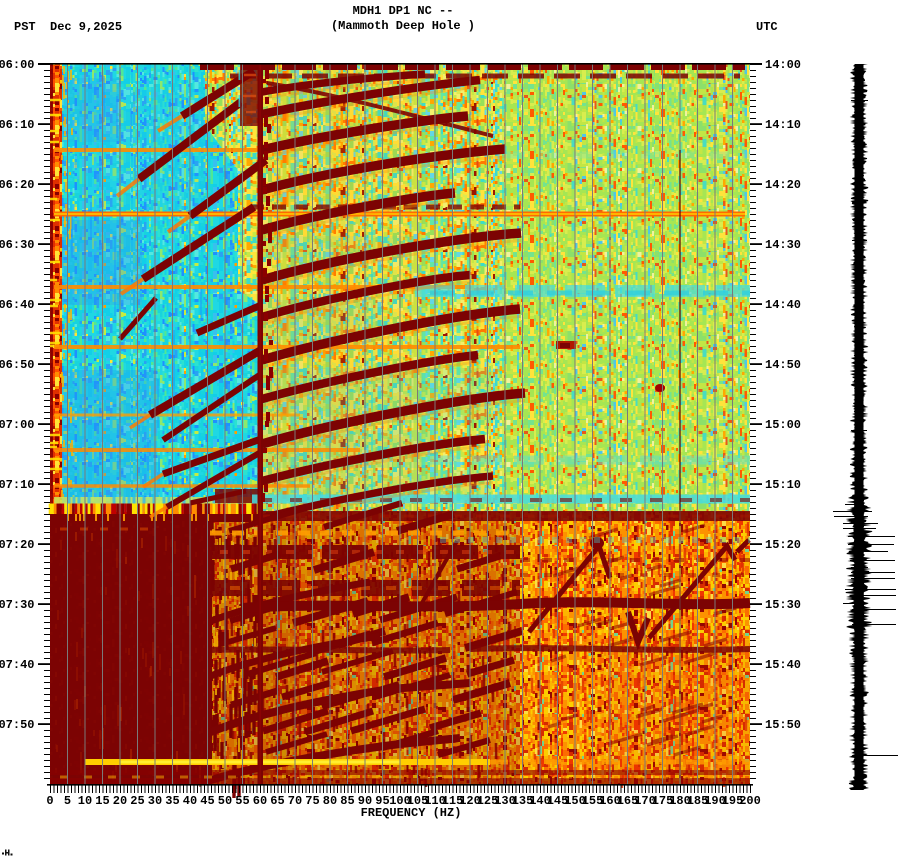  Describe the element at coordinates (453, 801) in the screenshot. I see `svg-text: 115` at that location.